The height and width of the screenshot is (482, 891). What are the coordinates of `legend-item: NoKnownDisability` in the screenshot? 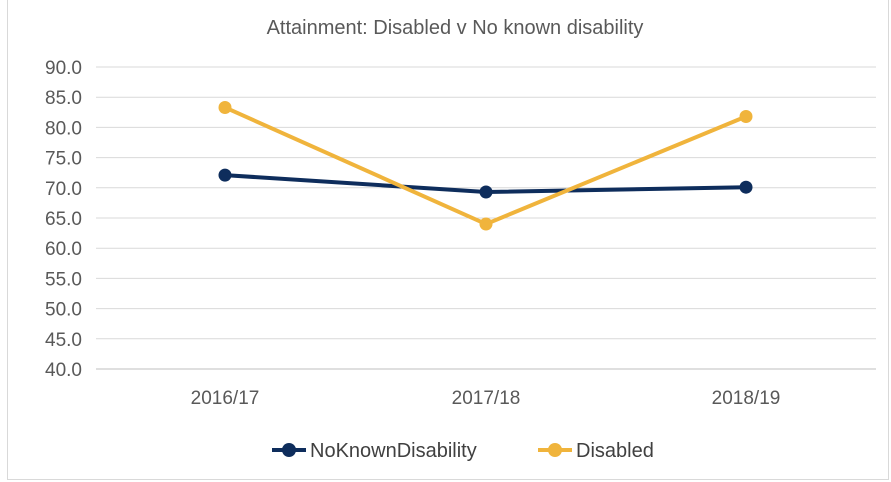 It's located at (374, 451).